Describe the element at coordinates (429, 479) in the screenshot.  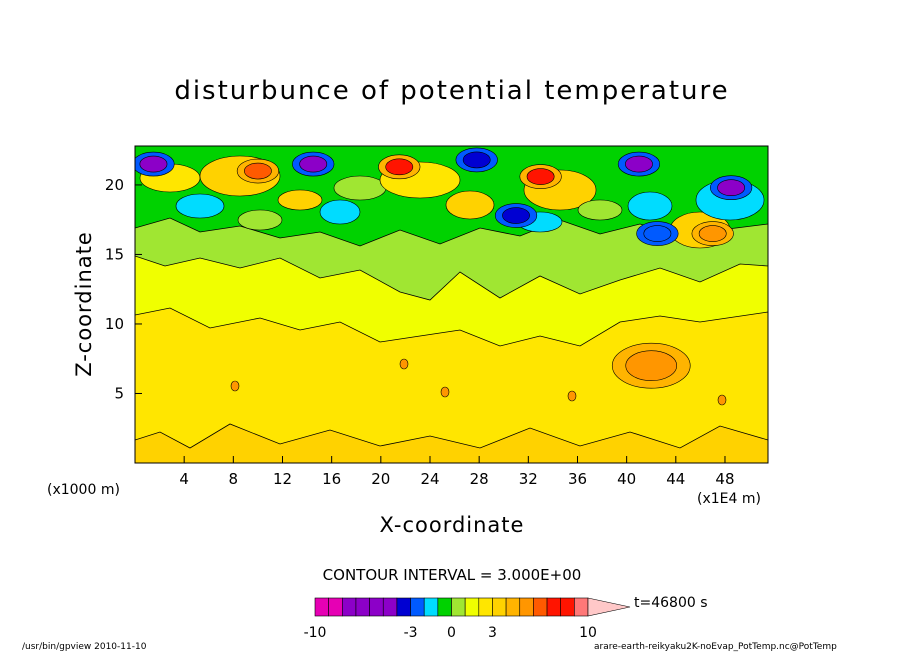
I see `x-tick-label: 24` at that location.